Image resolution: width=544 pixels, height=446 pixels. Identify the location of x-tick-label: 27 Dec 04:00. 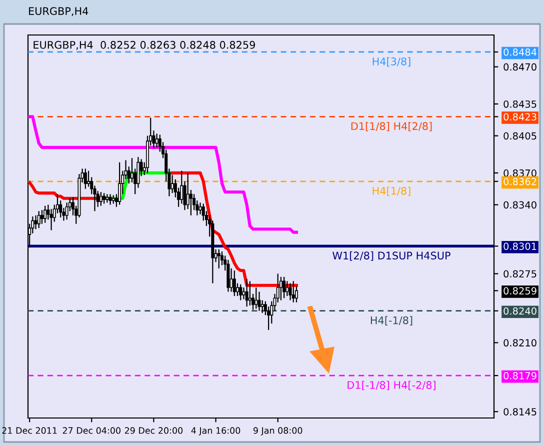
(91, 430).